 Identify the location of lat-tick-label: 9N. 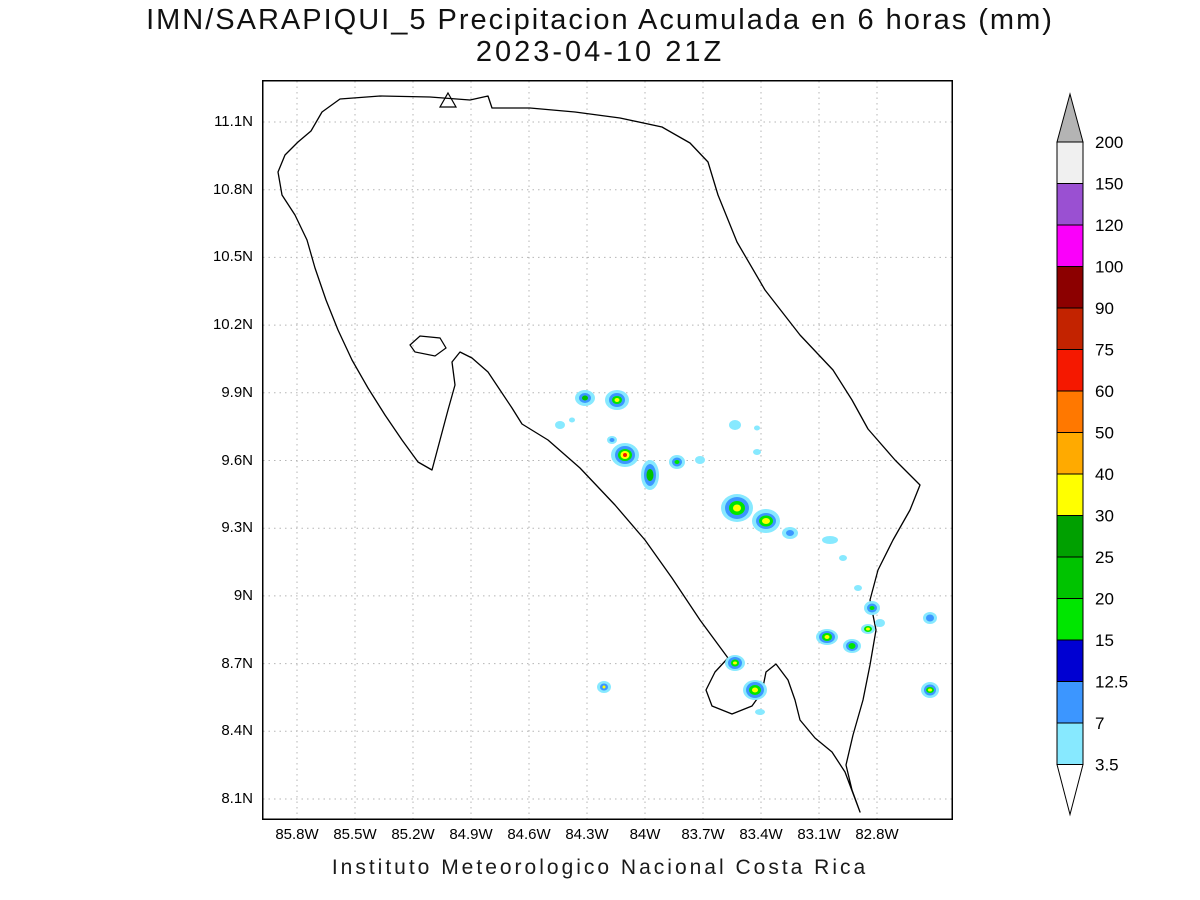
(243, 595).